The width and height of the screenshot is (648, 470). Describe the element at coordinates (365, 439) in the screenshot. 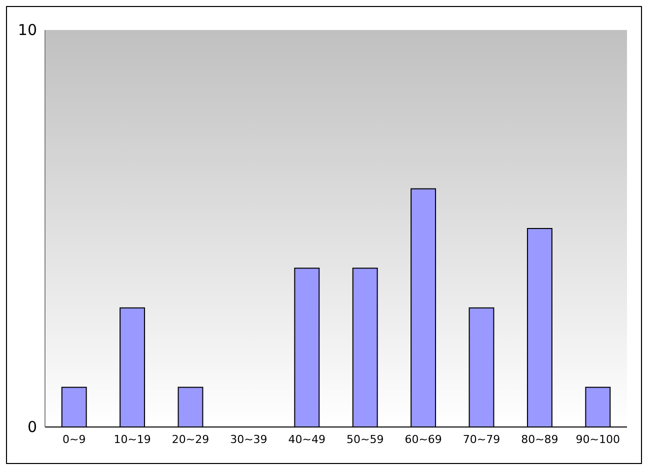

I see `x-tick-label: 50~59` at that location.